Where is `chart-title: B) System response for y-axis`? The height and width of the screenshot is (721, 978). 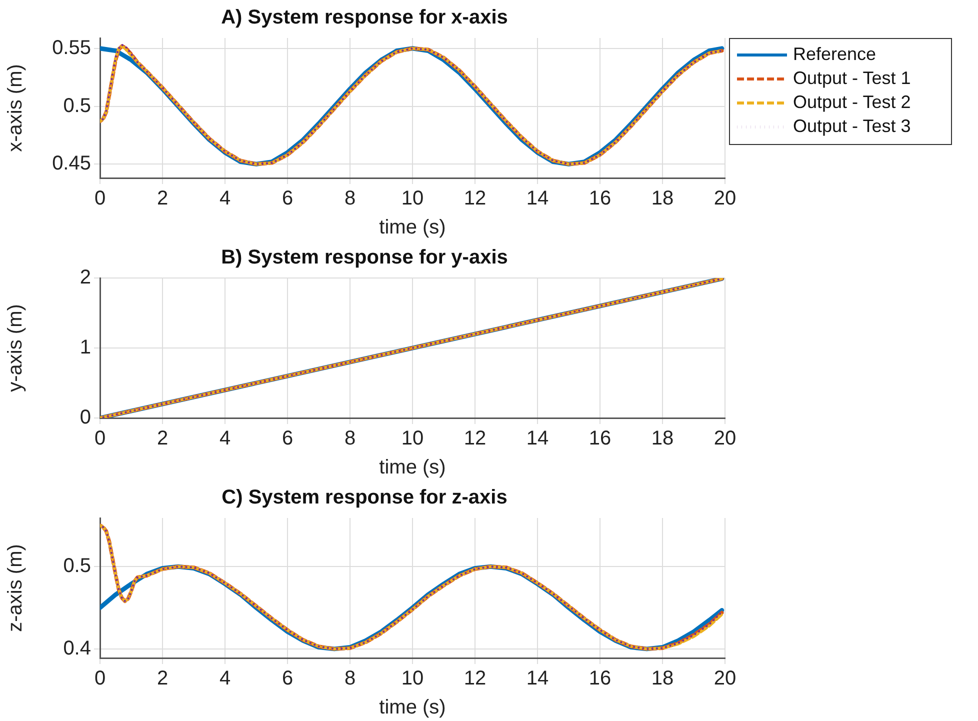 chart-title: B) System response for y-axis is located at coordinates (364, 257).